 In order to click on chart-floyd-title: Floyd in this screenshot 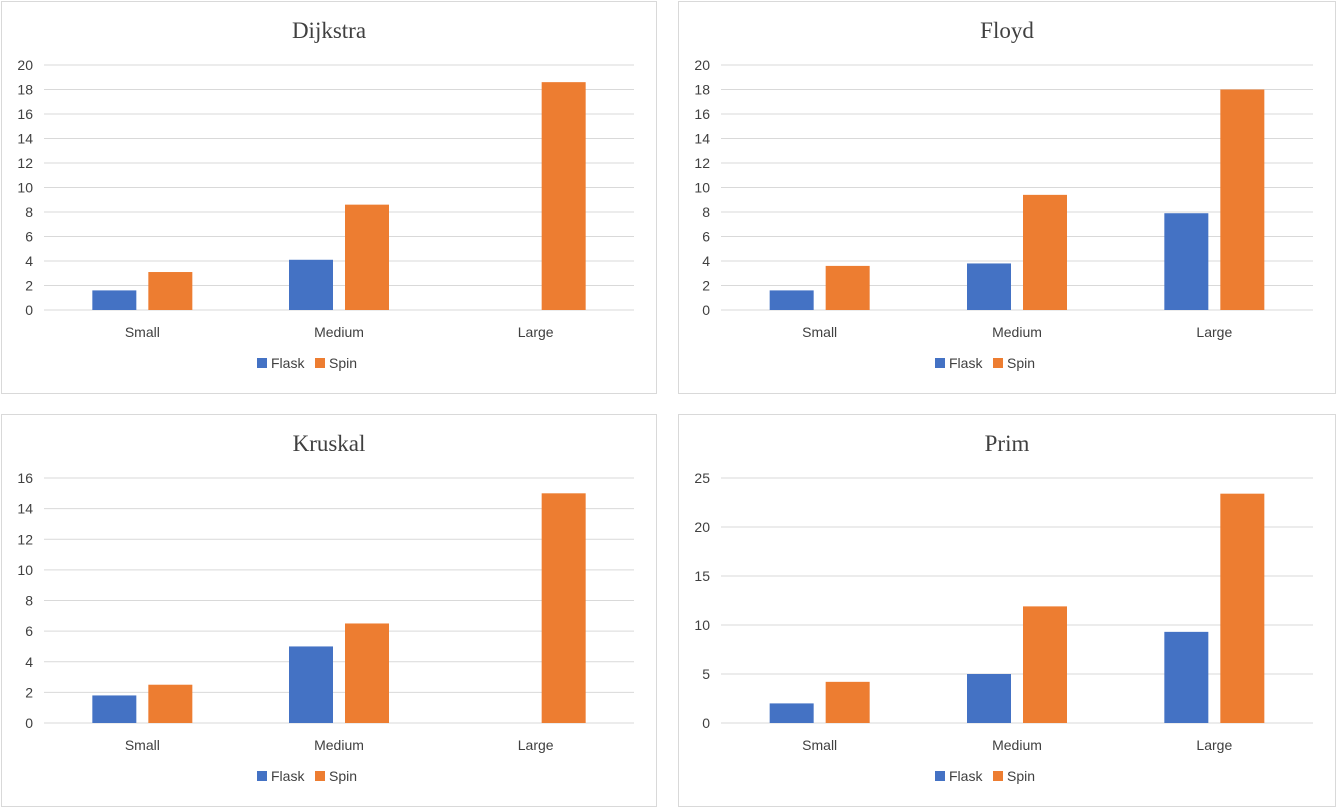, I will do `click(1007, 30)`.